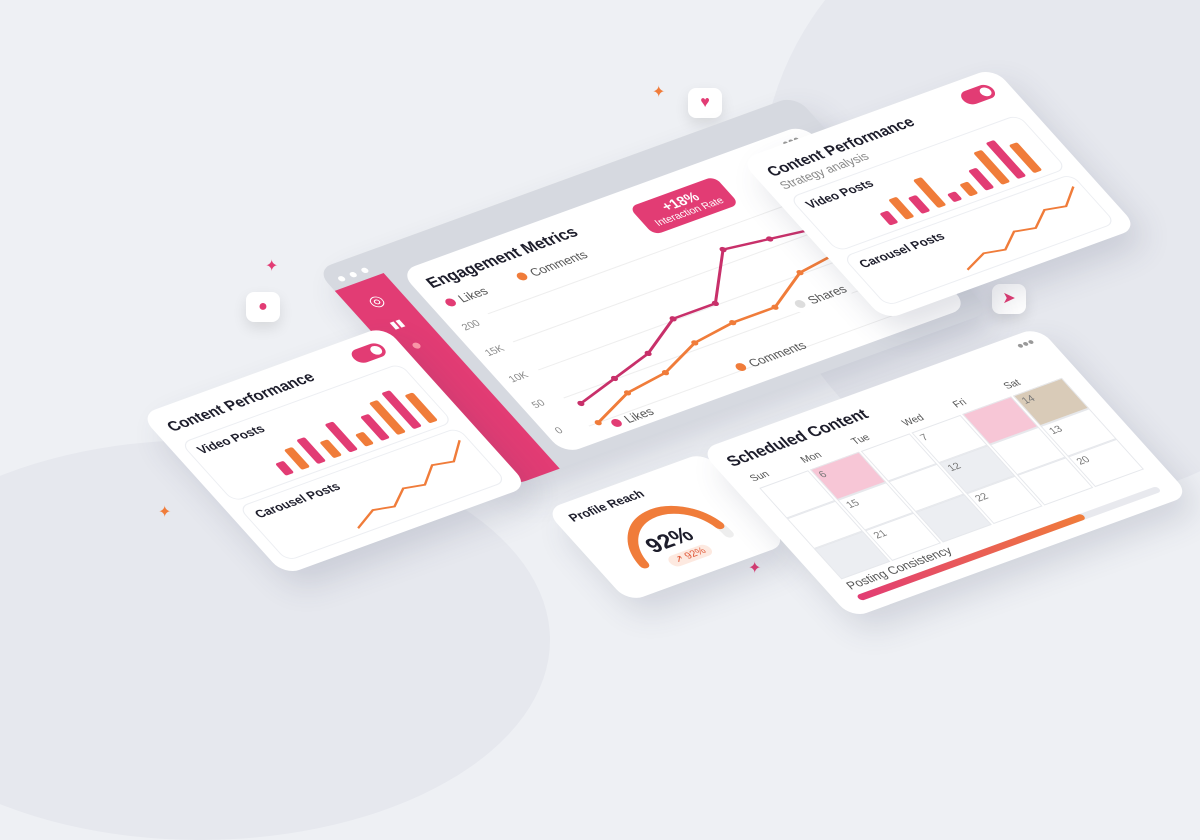 The width and height of the screenshot is (1200, 840). I want to click on day-label: Sat, so click(1012, 384).